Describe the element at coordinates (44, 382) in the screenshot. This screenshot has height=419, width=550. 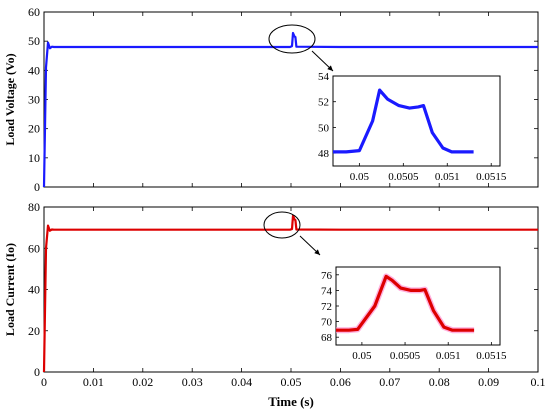
I see `x-tick-label: 0` at that location.